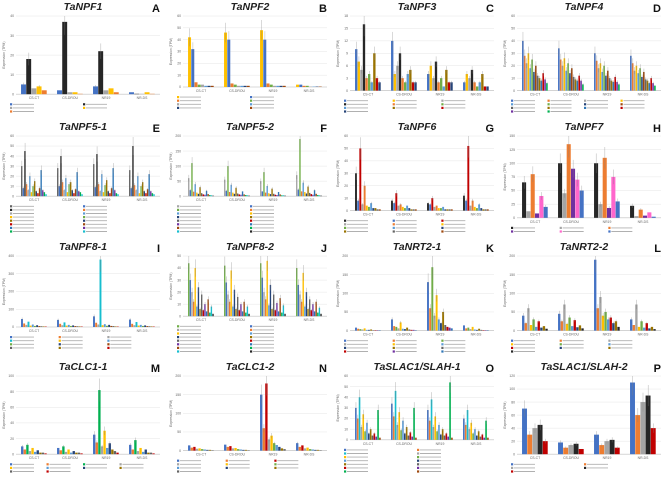 This screenshot has height=480, width=669. What do you see at coordinates (417, 367) in the screenshot?
I see `panel-title: TaSLAC1/SLAH-1` at bounding box center [417, 367].